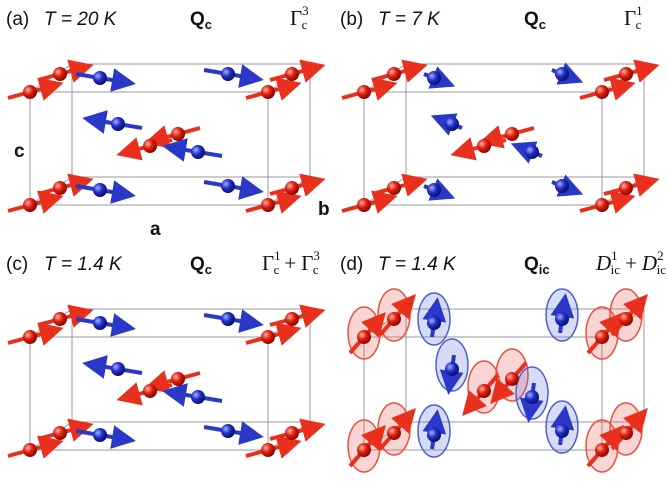  What do you see at coordinates (544, 269) in the screenshot?
I see `wavevector-subscript: ic` at bounding box center [544, 269].